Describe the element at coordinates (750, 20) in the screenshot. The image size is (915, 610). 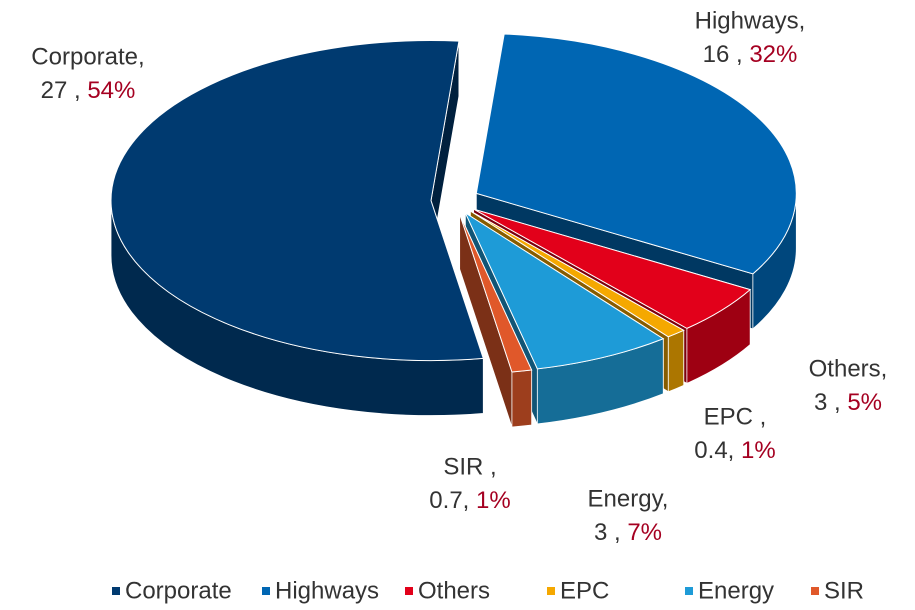
I see `data-label-name: Highways,` at that location.